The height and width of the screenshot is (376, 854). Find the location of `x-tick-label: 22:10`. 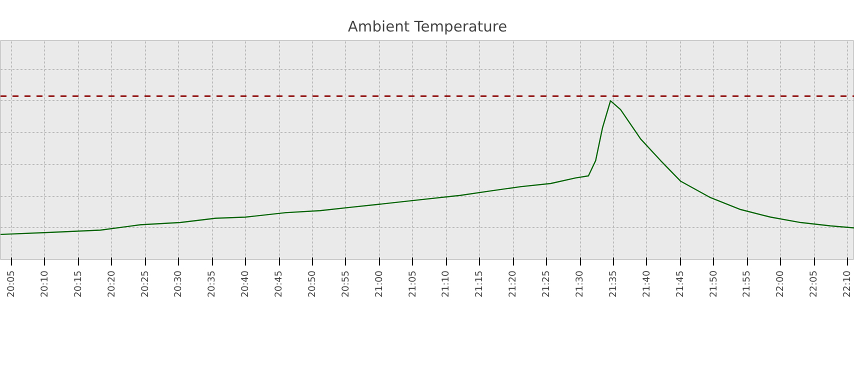

x-tick-label: 22:10 is located at coordinates (848, 284).